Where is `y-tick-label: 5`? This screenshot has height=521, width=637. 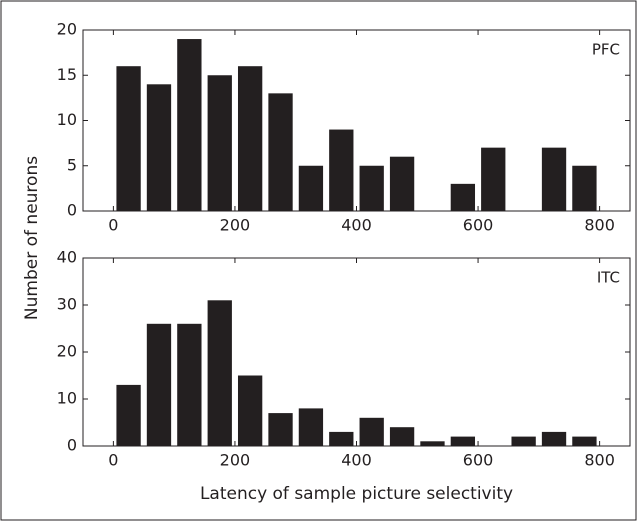
y-tick-label: 5 is located at coordinates (72, 164).